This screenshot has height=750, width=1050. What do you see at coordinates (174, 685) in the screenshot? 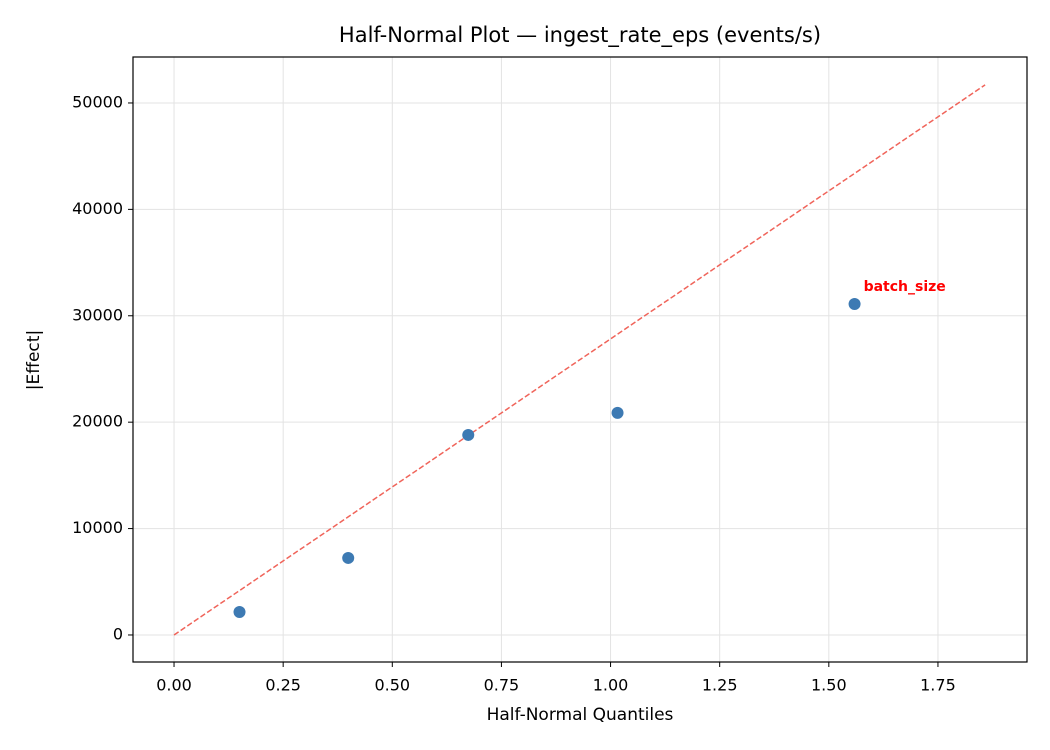
I see `x-tick-label: 0.00` at bounding box center [174, 685].